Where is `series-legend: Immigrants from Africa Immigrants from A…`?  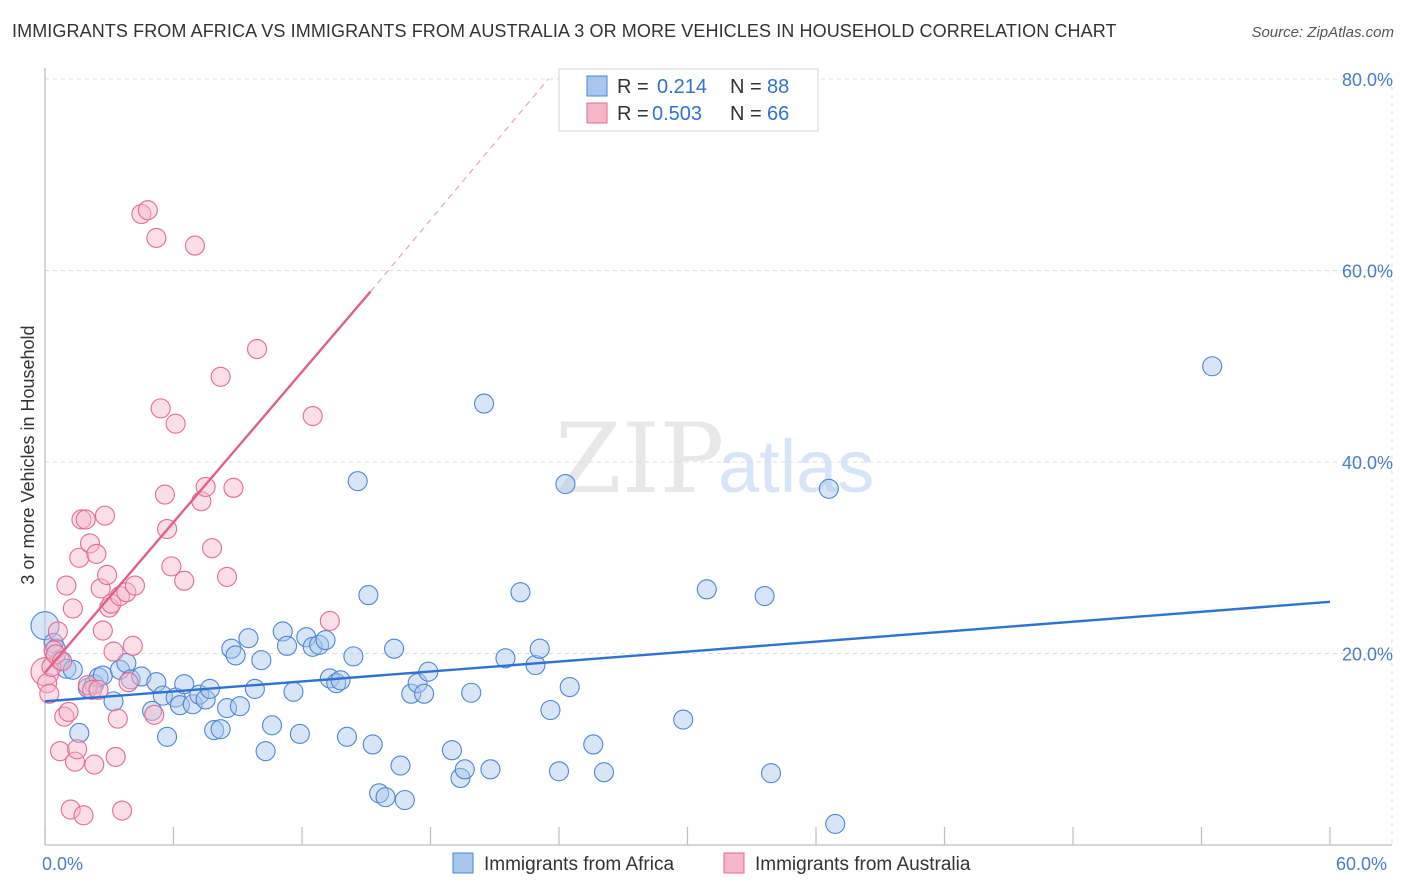 series-legend: Immigrants from Africa Immigrants from A… is located at coordinates (711, 863).